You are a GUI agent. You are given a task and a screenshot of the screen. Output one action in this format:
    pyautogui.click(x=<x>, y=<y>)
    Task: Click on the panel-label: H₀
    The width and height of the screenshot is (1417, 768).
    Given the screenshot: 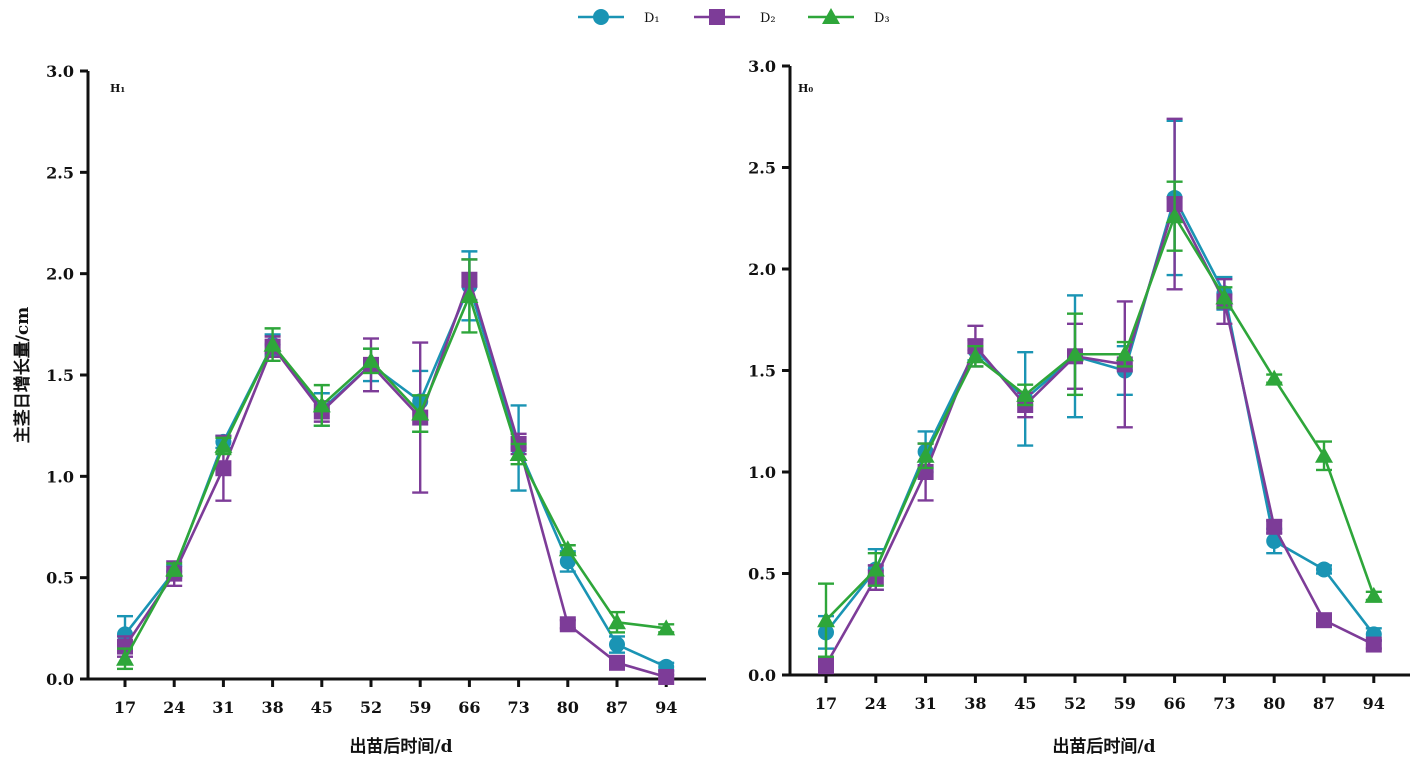 What is the action you would take?
    pyautogui.click(x=805, y=88)
    